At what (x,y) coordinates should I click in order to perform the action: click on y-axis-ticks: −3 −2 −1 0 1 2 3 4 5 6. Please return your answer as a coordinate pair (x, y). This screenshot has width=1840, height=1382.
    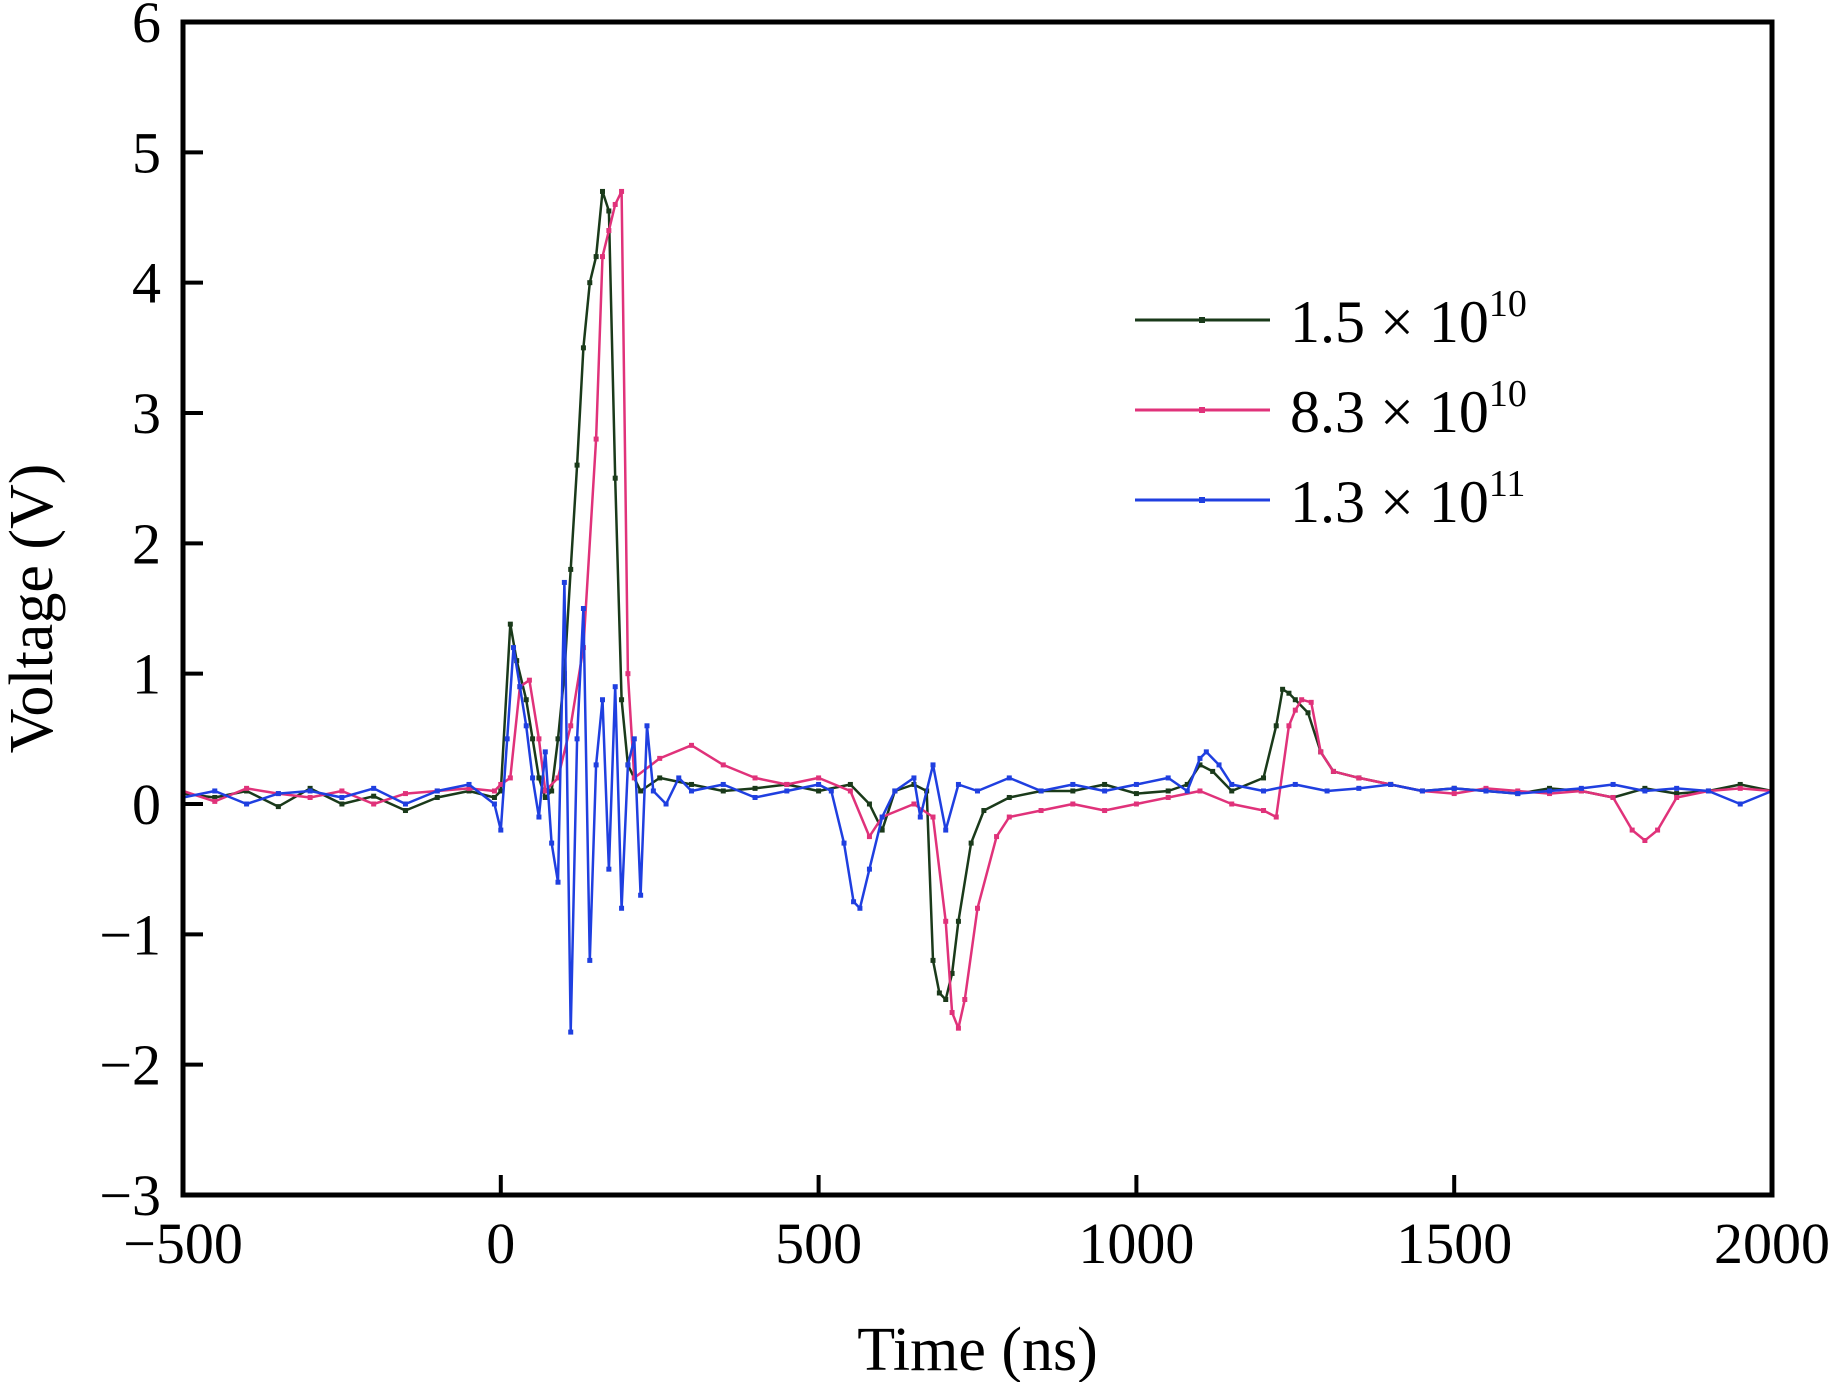
    Looking at the image, I should click on (151, 614).